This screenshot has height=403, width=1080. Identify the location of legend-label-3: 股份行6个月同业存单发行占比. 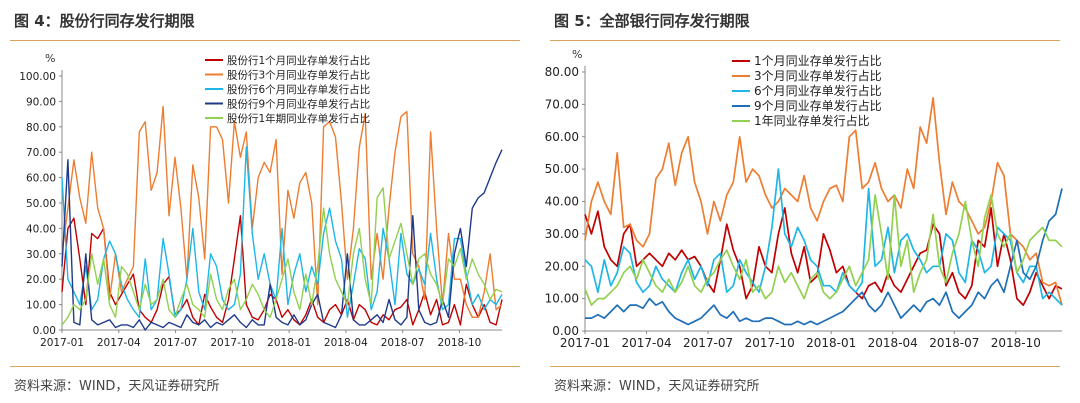
(298, 89).